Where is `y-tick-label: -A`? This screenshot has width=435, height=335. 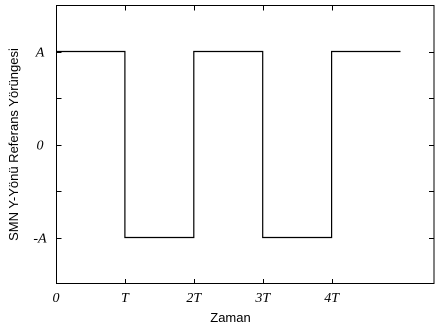
y-tick-label: -A is located at coordinates (40, 239).